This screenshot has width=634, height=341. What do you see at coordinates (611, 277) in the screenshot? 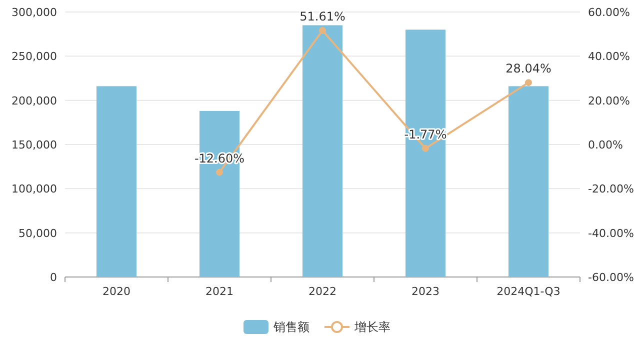
I see `y2-tick-label: -60.00%` at bounding box center [611, 277].